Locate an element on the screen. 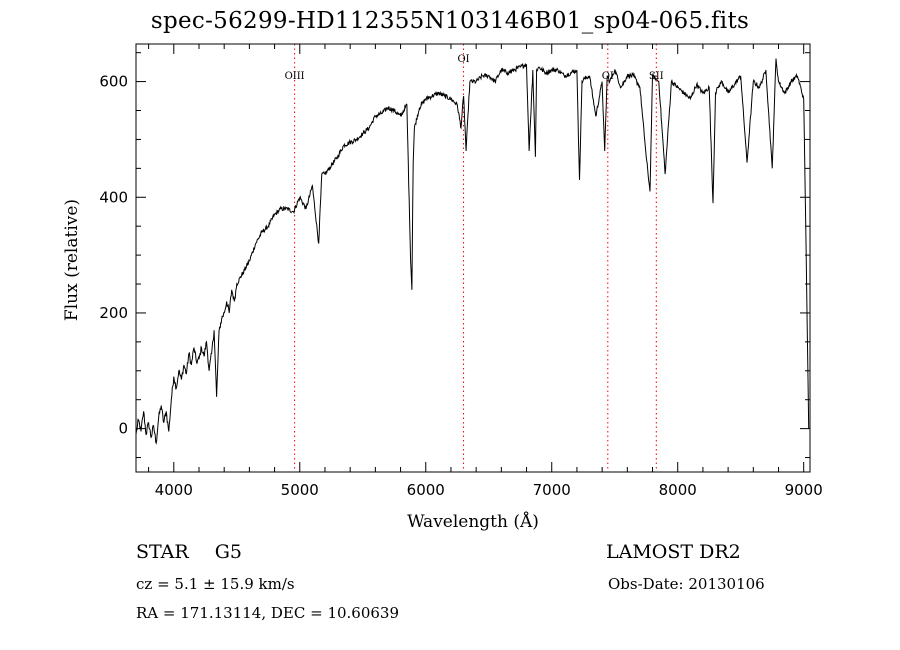  x-tick-label: 5000 is located at coordinates (300, 490).